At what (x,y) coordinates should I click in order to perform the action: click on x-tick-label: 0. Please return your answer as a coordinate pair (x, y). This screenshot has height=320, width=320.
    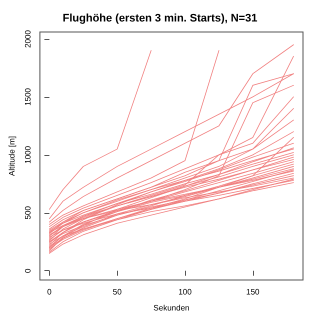
    Looking at the image, I should click on (49, 292).